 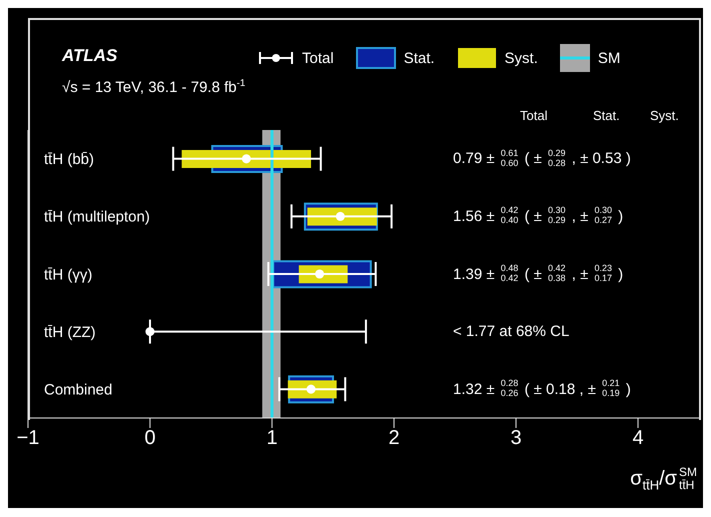 I want to click on y-tick-label: tt̄H (multilepton), so click(x=97, y=217).